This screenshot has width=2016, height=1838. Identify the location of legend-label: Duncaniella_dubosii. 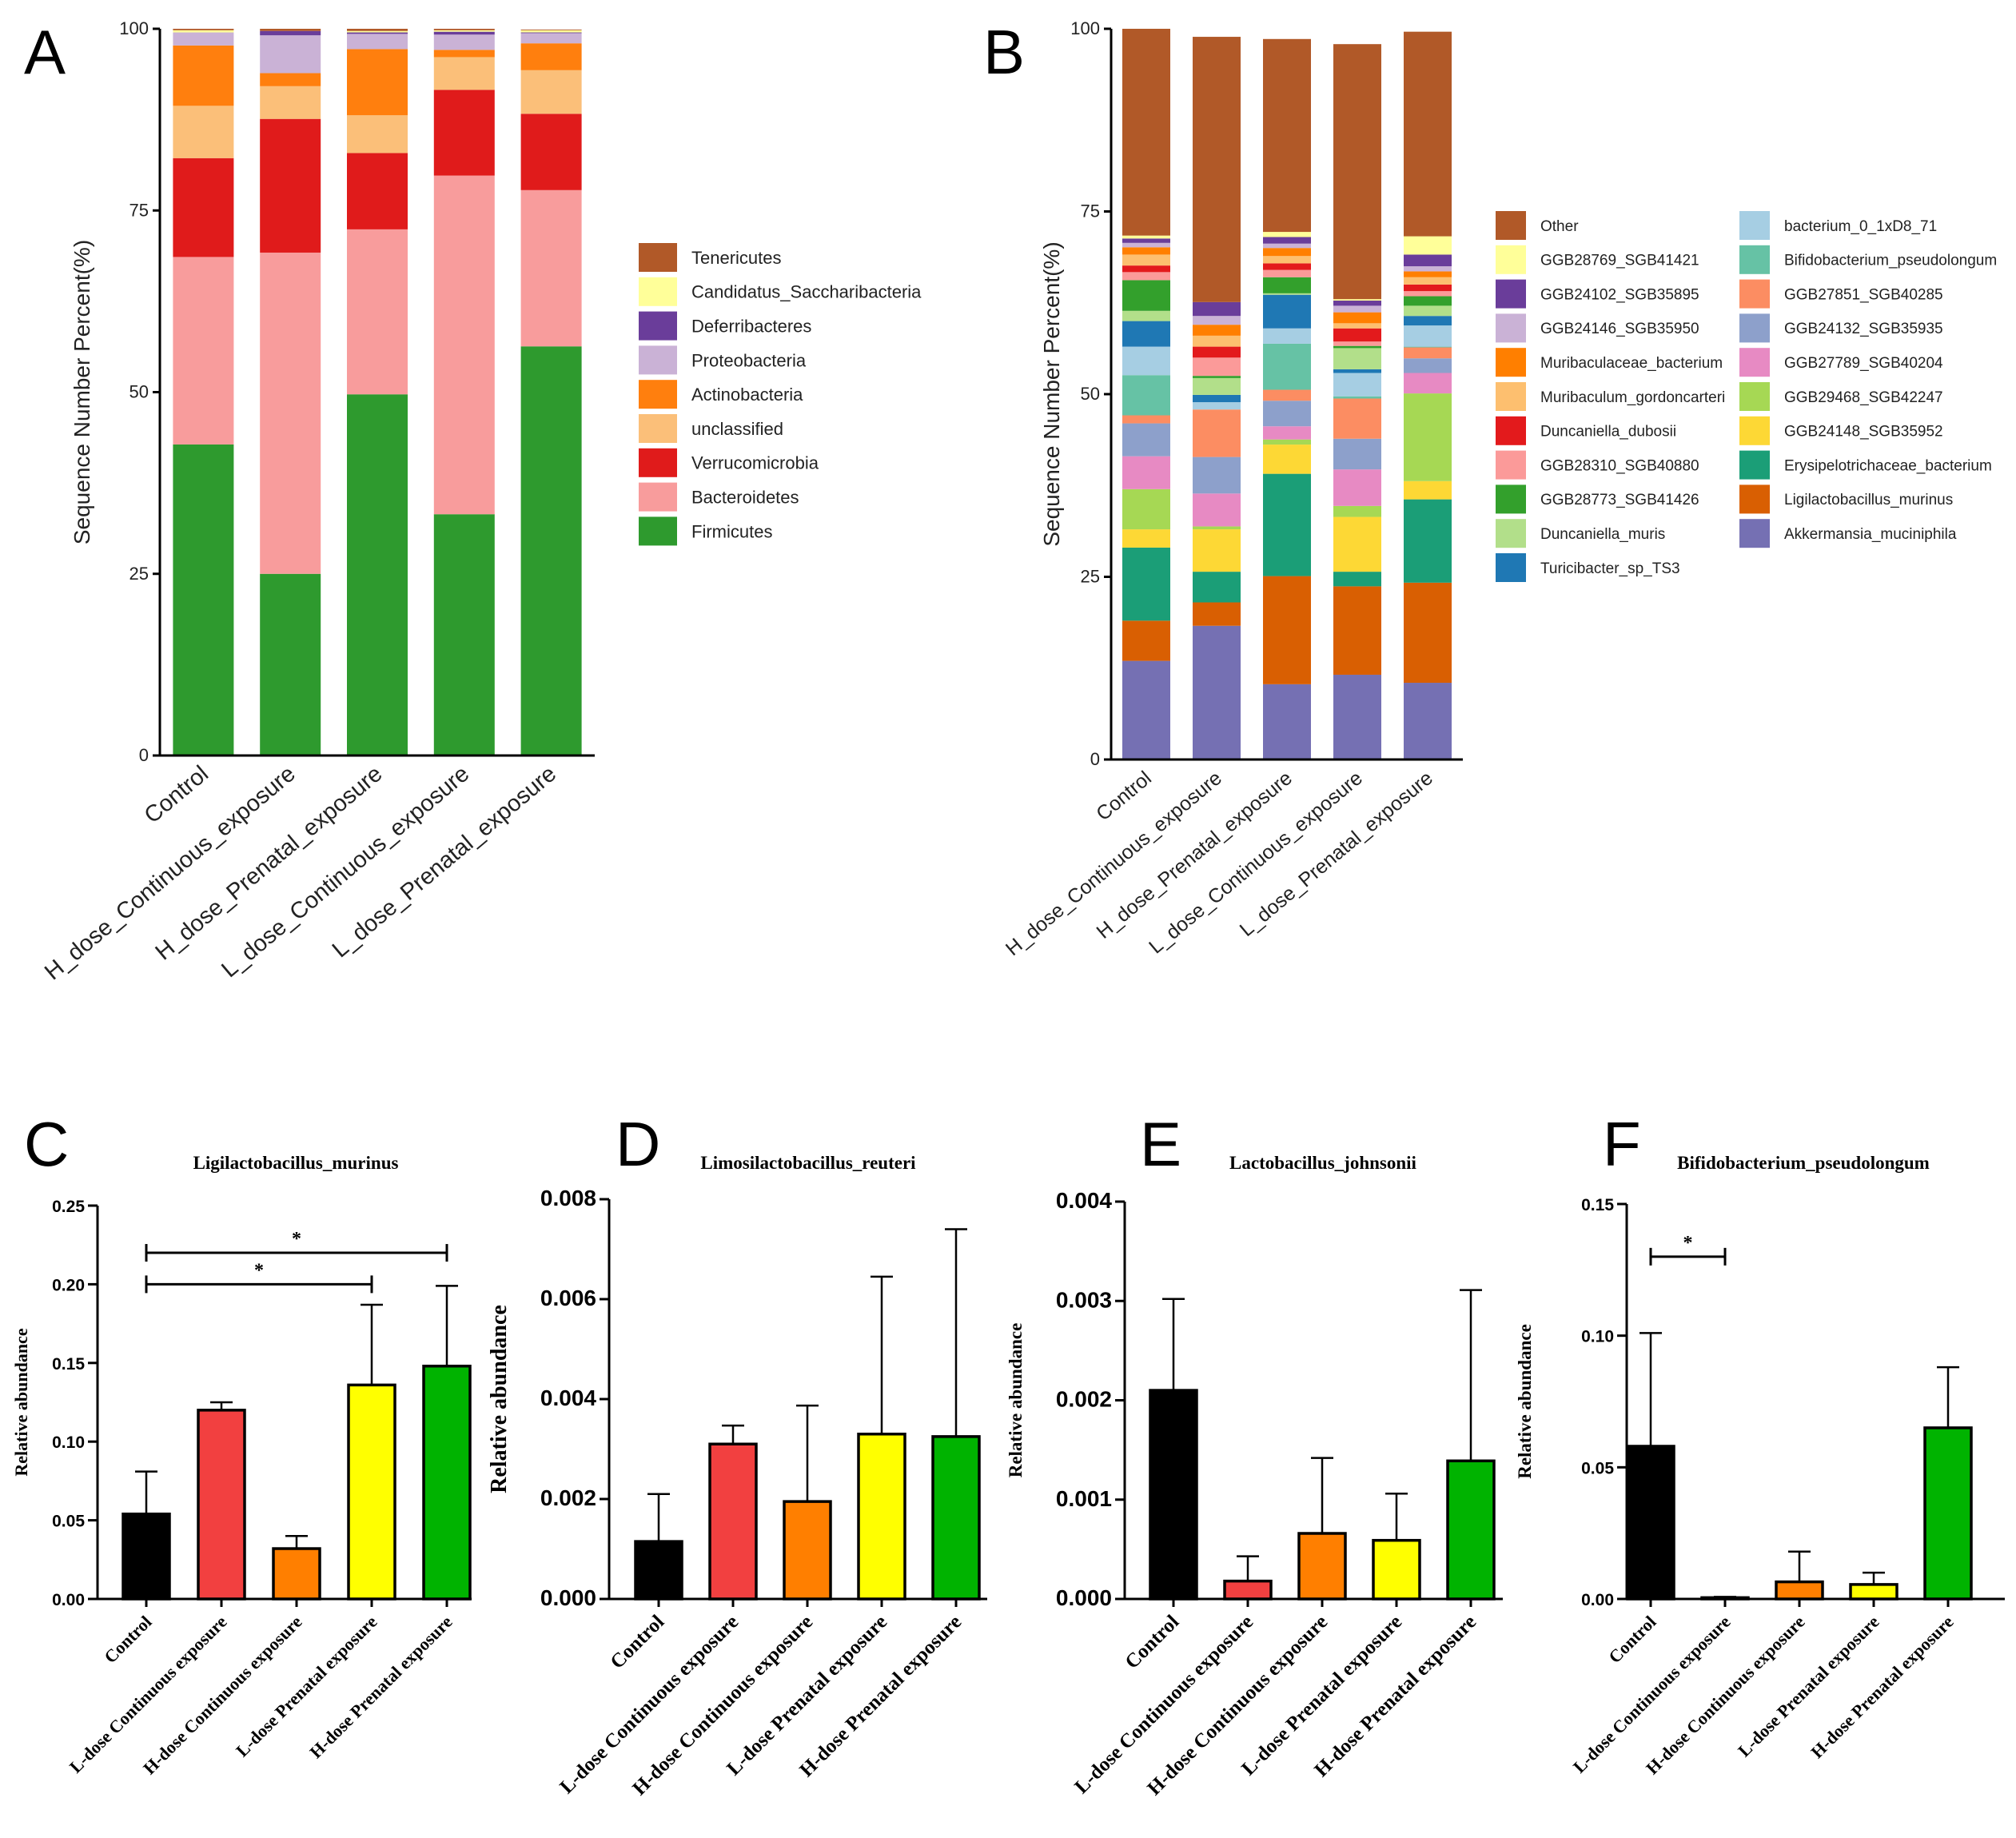
(1608, 432).